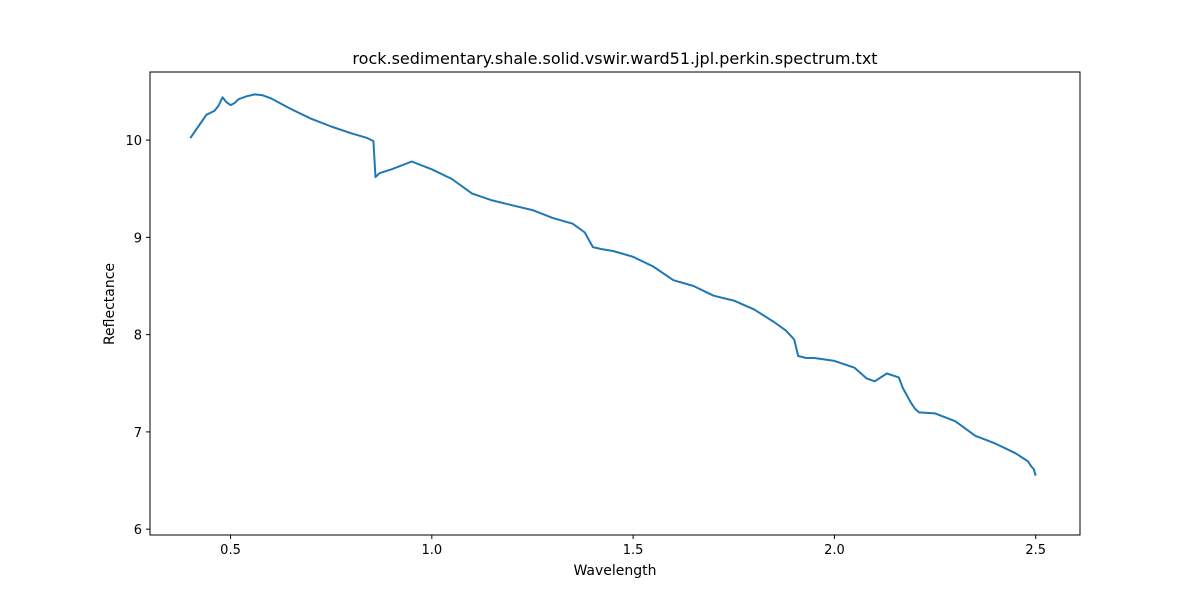 The width and height of the screenshot is (1200, 600). I want to click on x-axis-ticks: 0.5 1.0 1.5 2.0 2.5, so click(633, 546).